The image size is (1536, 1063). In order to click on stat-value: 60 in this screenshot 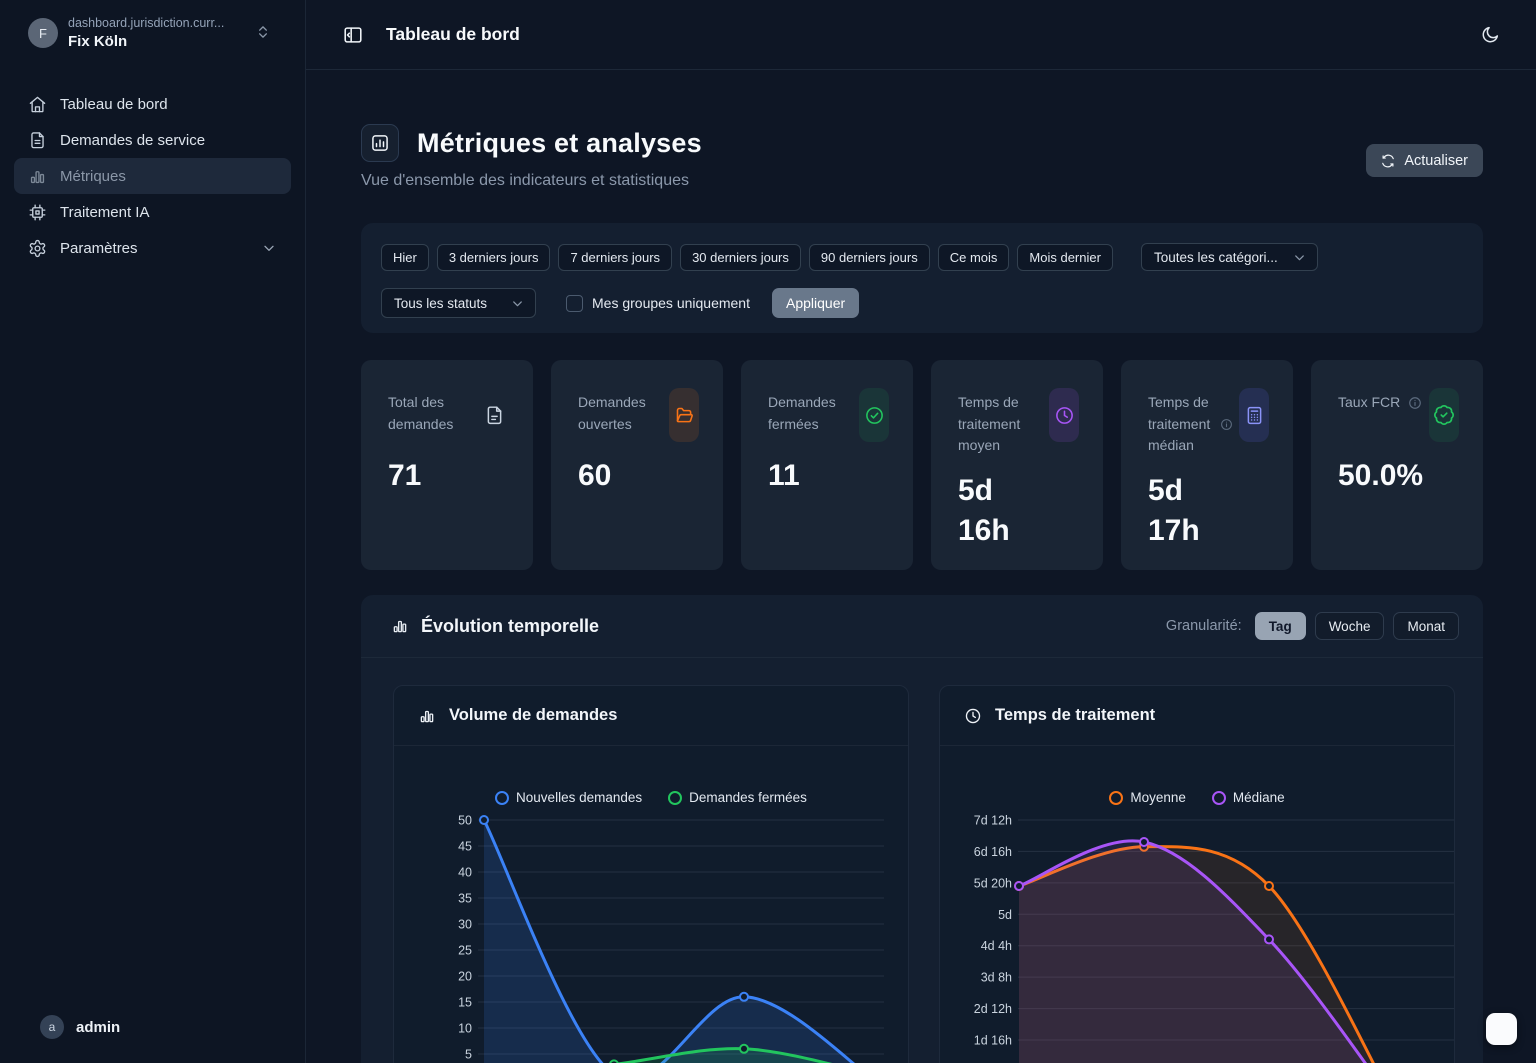, I will do `click(595, 475)`.